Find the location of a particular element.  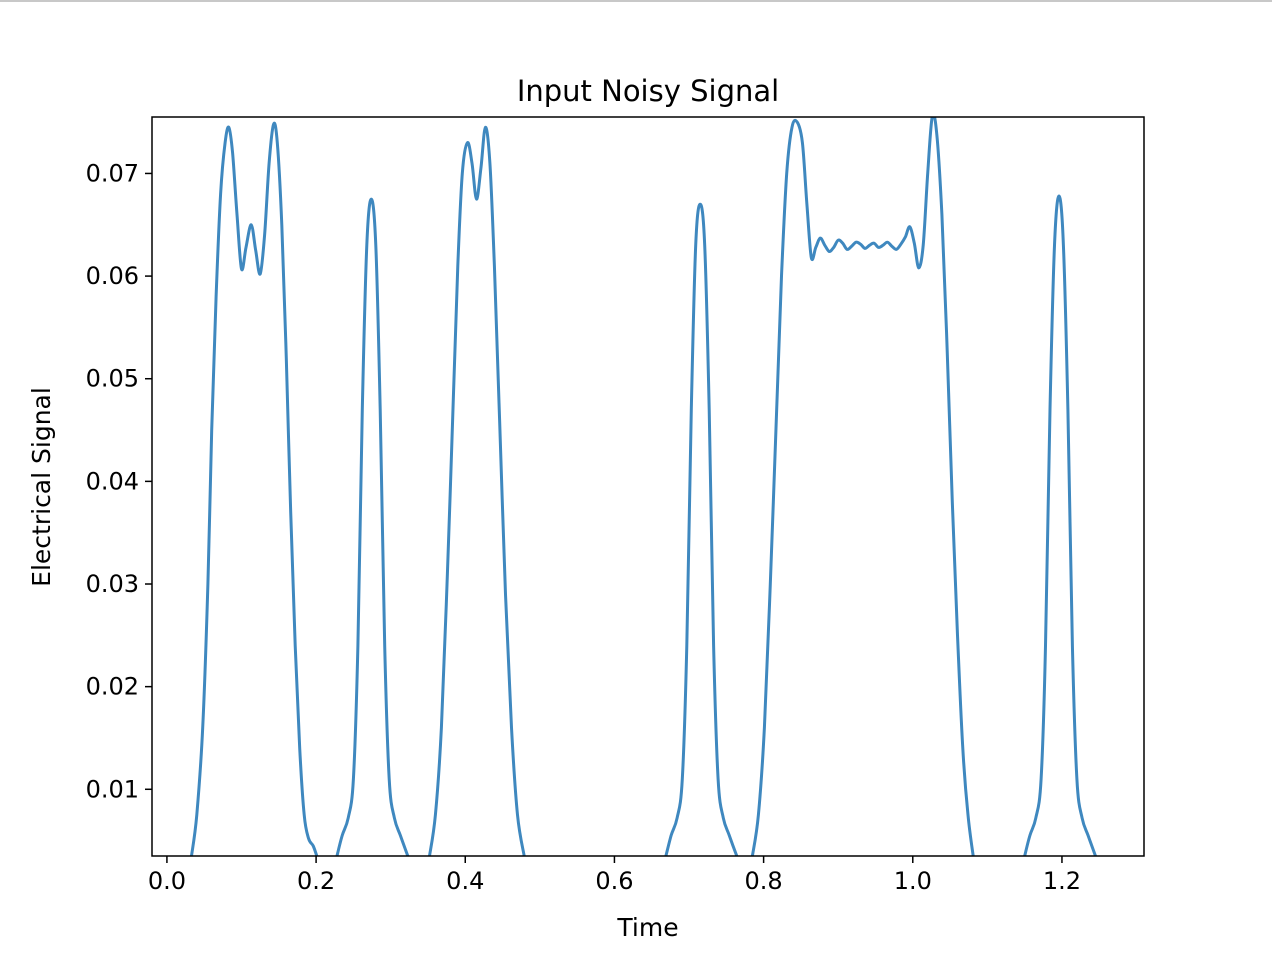

chart-title: Input Noisy Signal is located at coordinates (648, 91).